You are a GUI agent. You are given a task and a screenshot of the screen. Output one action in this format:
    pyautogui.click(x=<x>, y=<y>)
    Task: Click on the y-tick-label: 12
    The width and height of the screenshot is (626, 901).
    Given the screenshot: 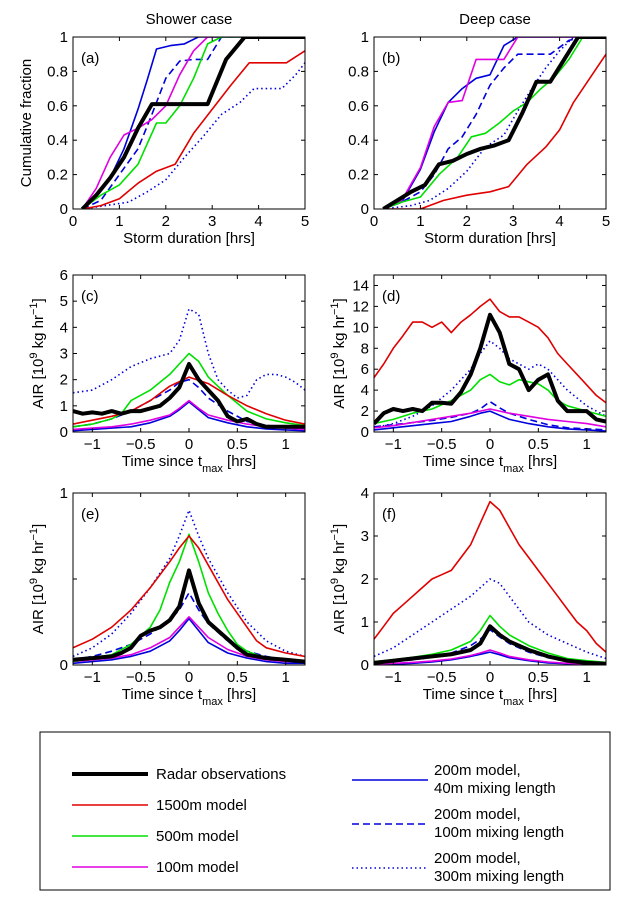 What is the action you would take?
    pyautogui.click(x=360, y=306)
    